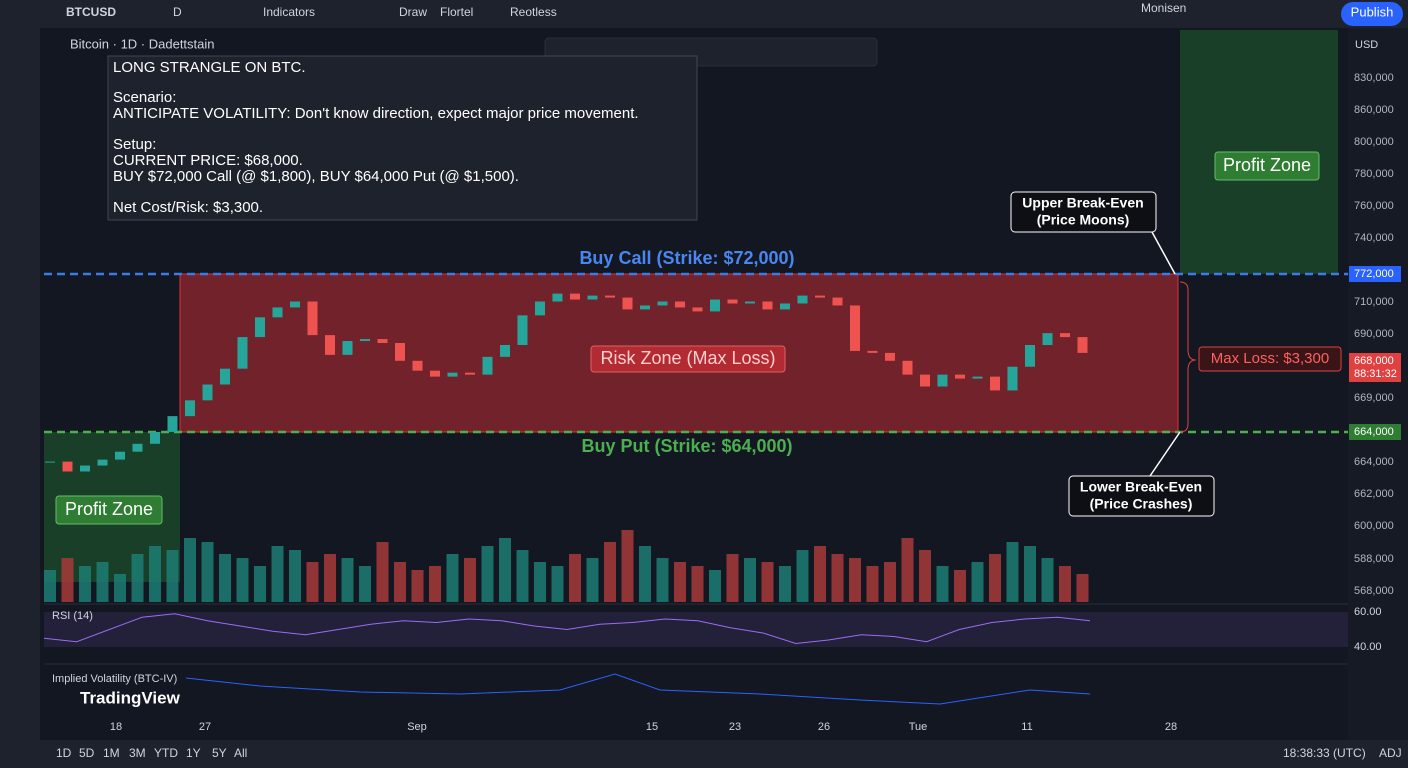  I want to click on range-button: 5Y, so click(219, 753).